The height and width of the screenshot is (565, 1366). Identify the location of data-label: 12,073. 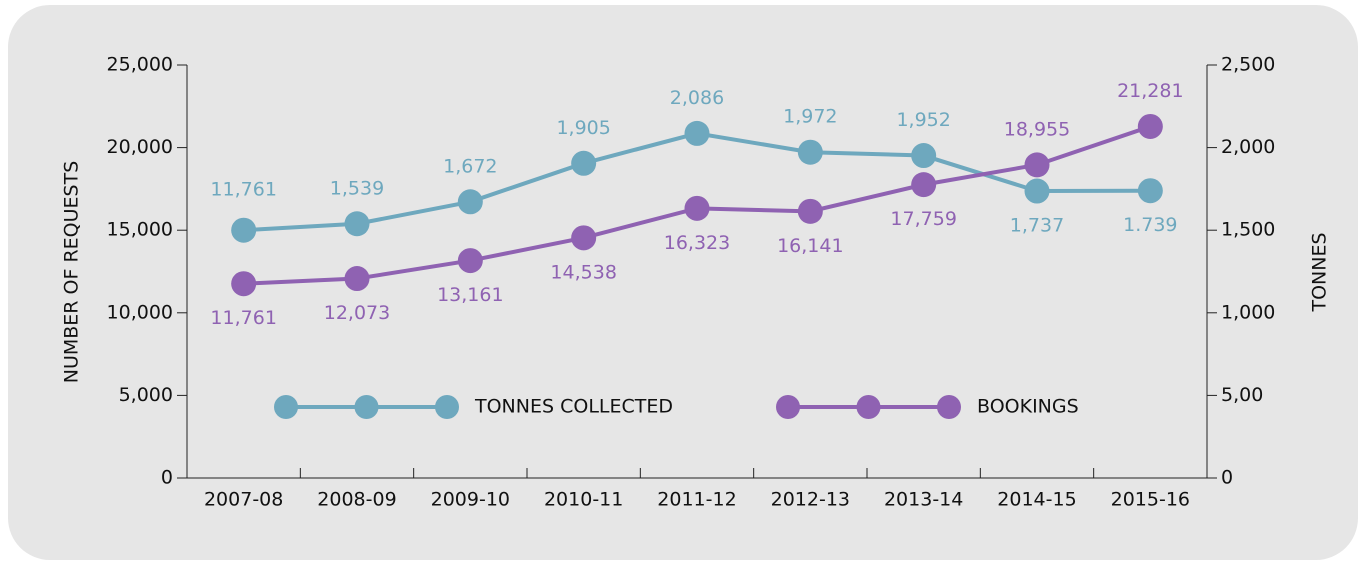
(357, 313).